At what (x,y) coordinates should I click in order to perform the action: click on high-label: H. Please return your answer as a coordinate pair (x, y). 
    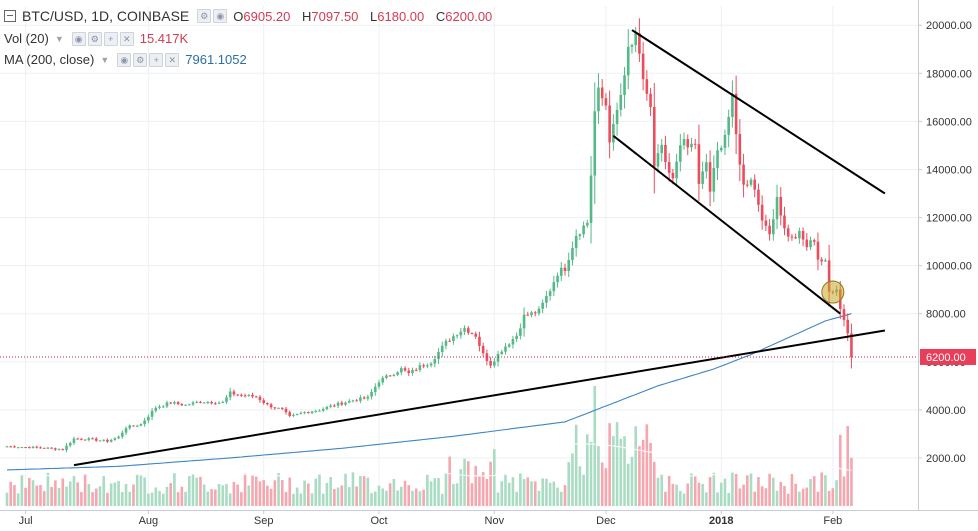
    Looking at the image, I should click on (307, 16).